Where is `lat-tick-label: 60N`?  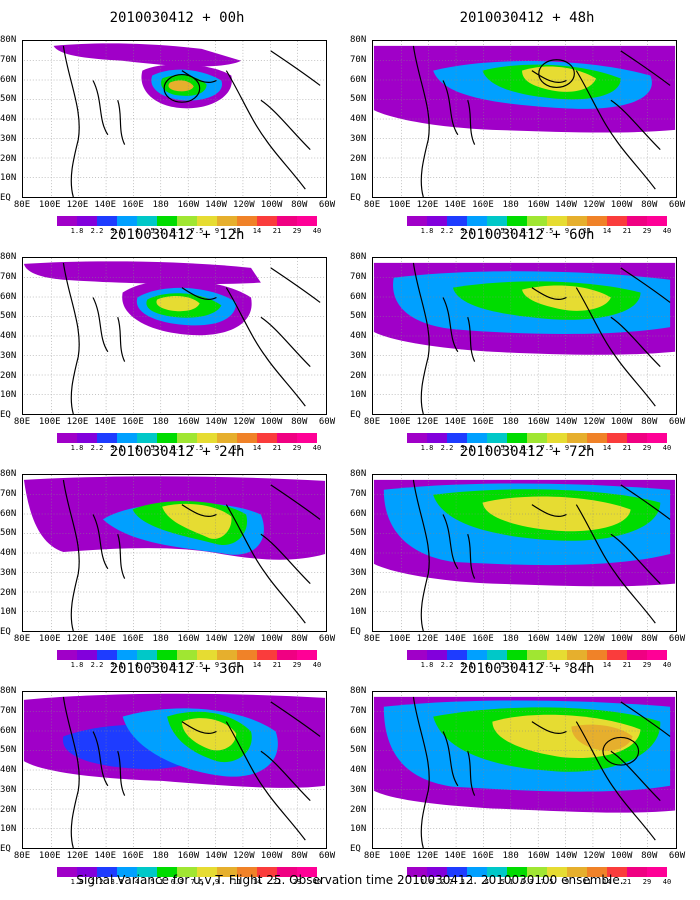 lat-tick-label: 60N is located at coordinates (8, 513).